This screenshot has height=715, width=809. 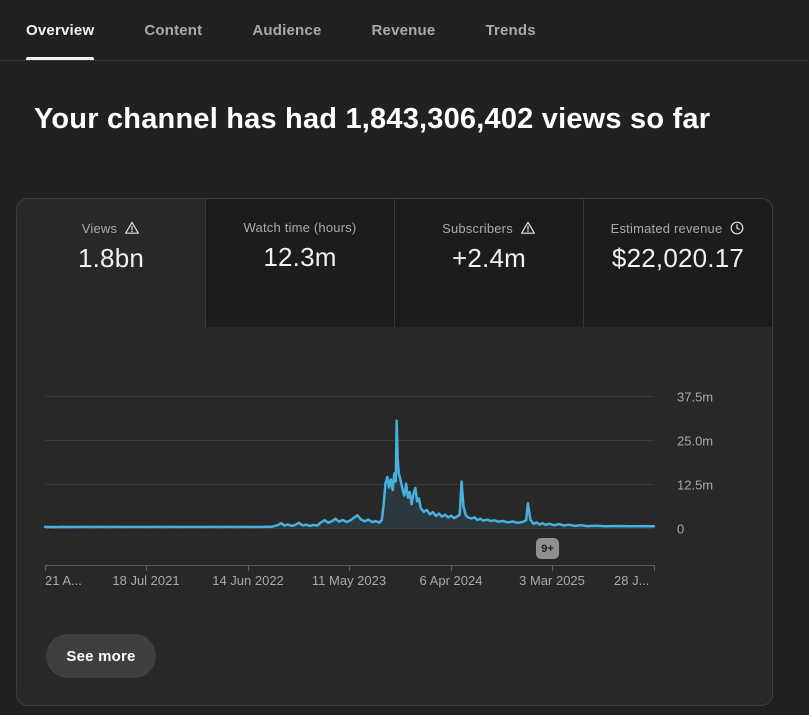 I want to click on metric-card-watch-time: Watch time (hours) 12.3m, so click(x=299, y=263).